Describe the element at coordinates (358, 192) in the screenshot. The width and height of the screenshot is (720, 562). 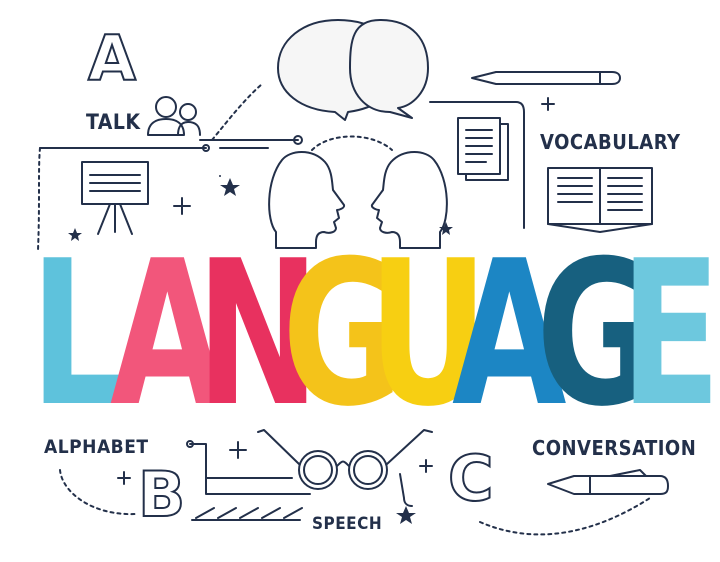
I see `heads-icon` at that location.